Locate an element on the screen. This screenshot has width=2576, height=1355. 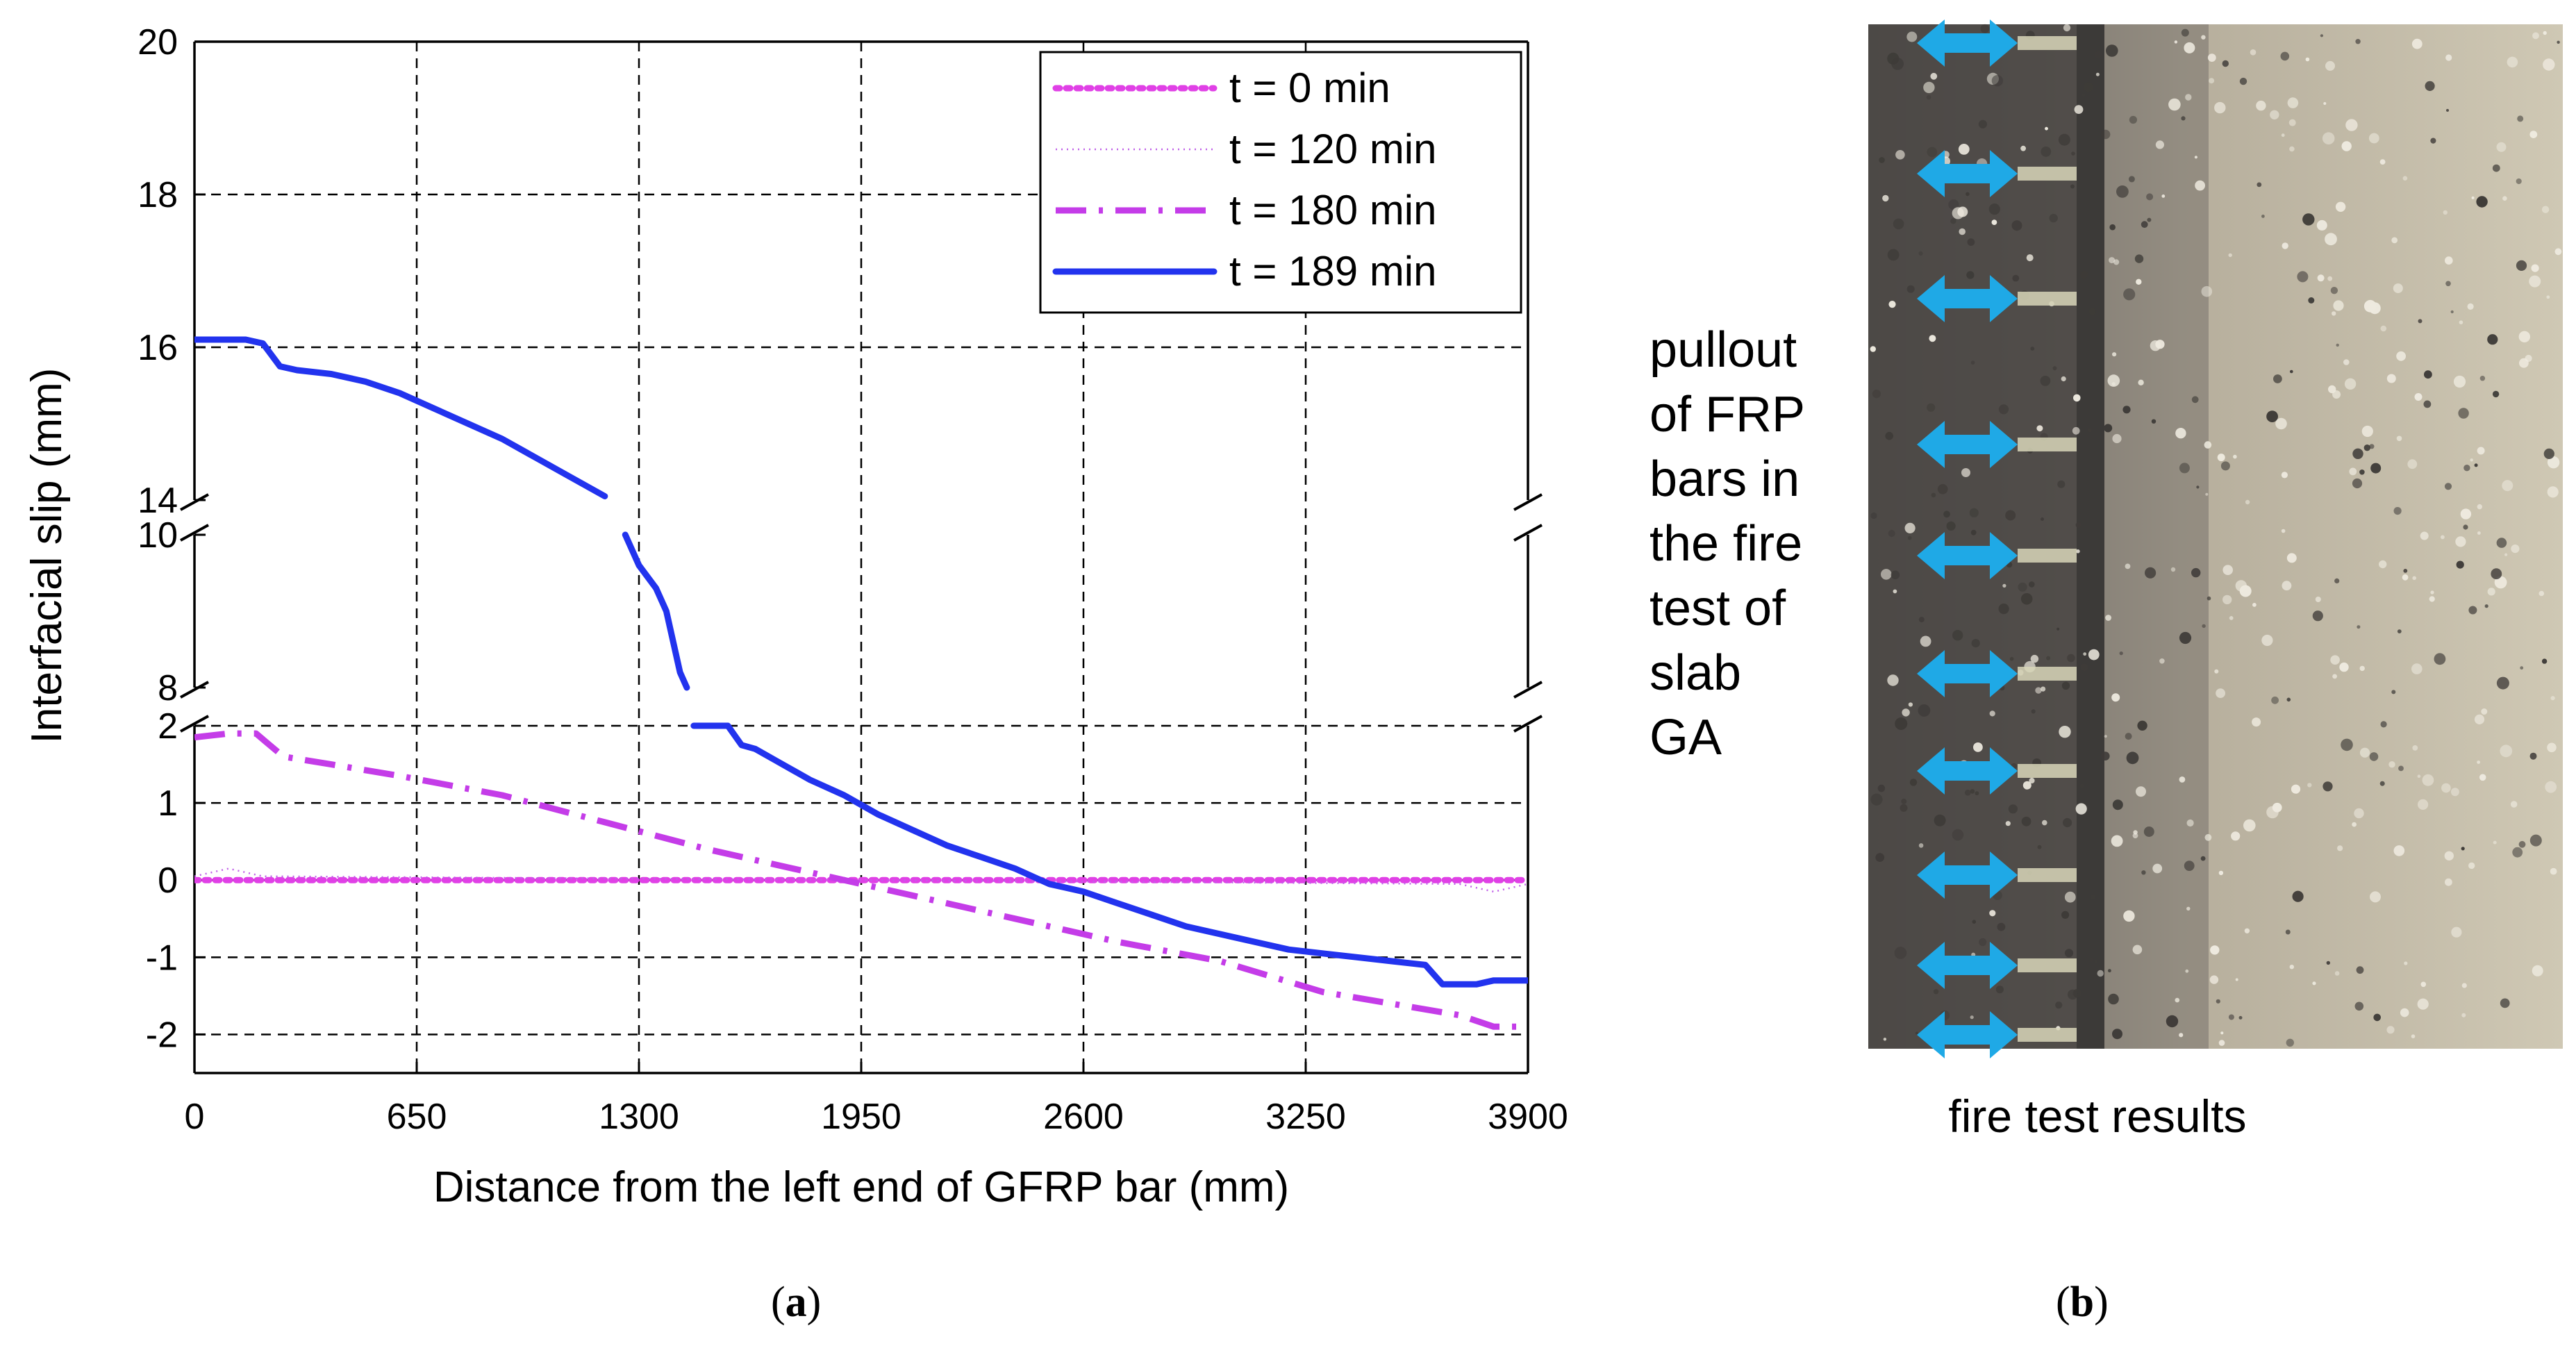
annotation-line: pullout is located at coordinates (1723, 350).